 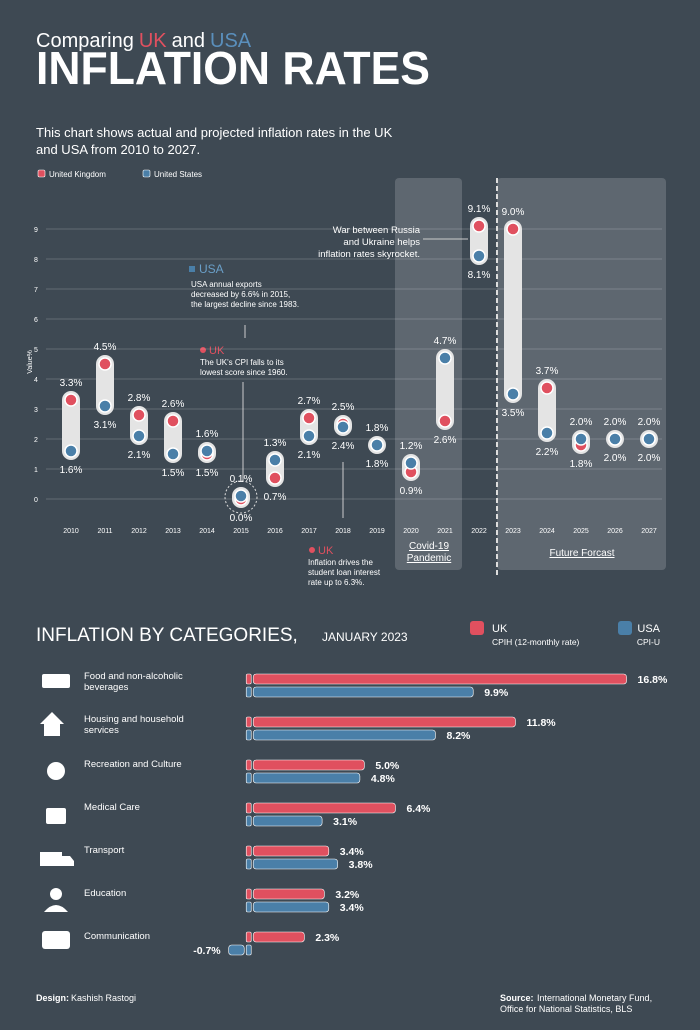 What do you see at coordinates (648, 629) in the screenshot?
I see `legend-label: USA` at bounding box center [648, 629].